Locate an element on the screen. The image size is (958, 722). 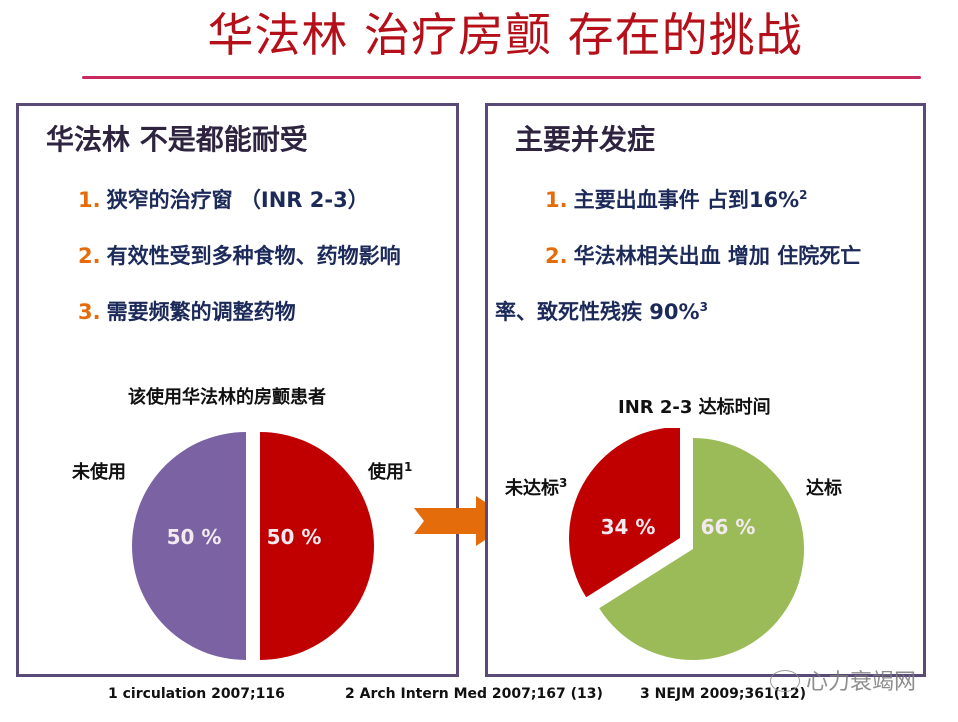
footnote-marker: 1 is located at coordinates (408, 467).